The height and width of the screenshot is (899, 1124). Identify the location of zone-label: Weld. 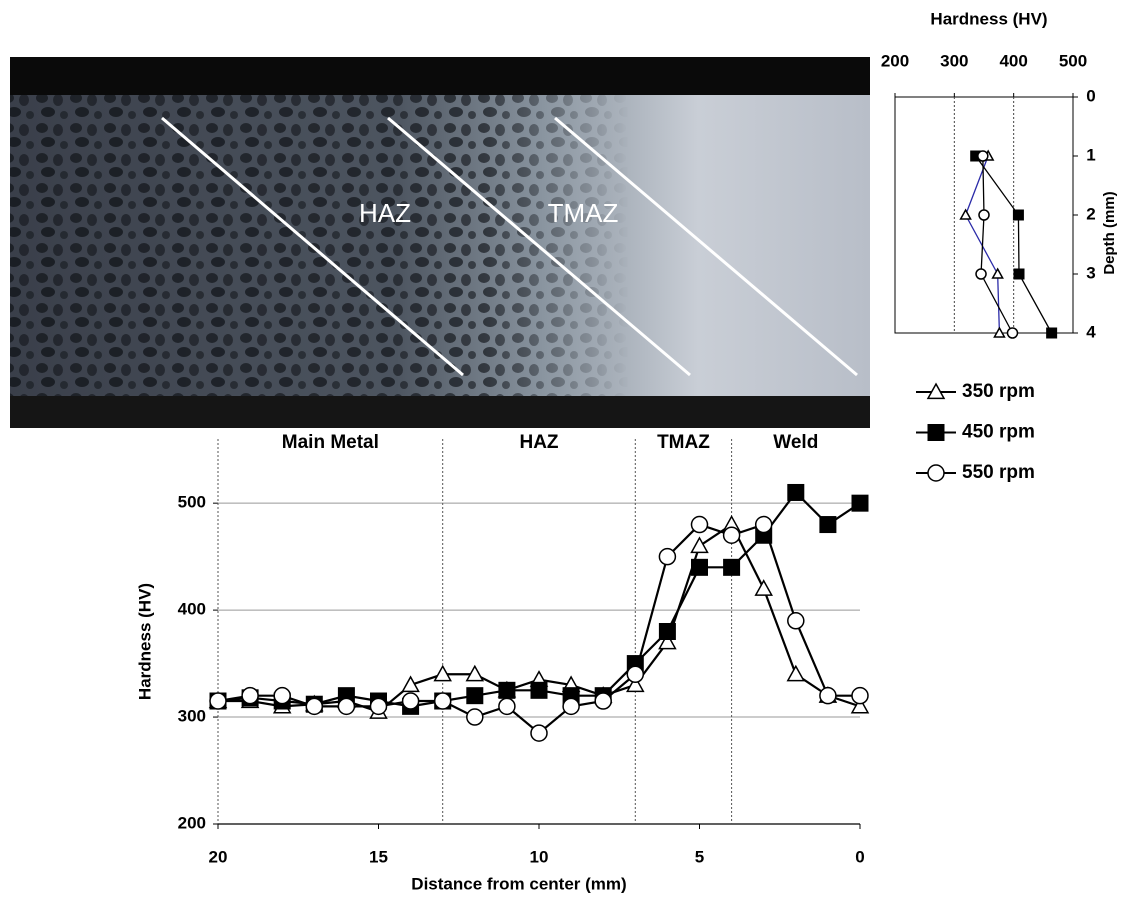
(795, 442).